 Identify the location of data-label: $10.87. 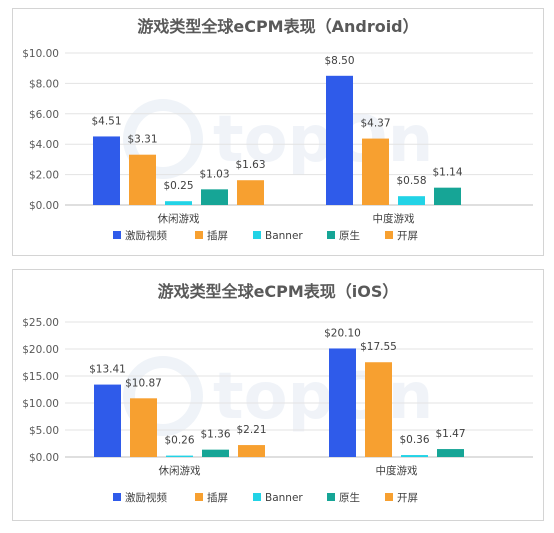
(143, 383).